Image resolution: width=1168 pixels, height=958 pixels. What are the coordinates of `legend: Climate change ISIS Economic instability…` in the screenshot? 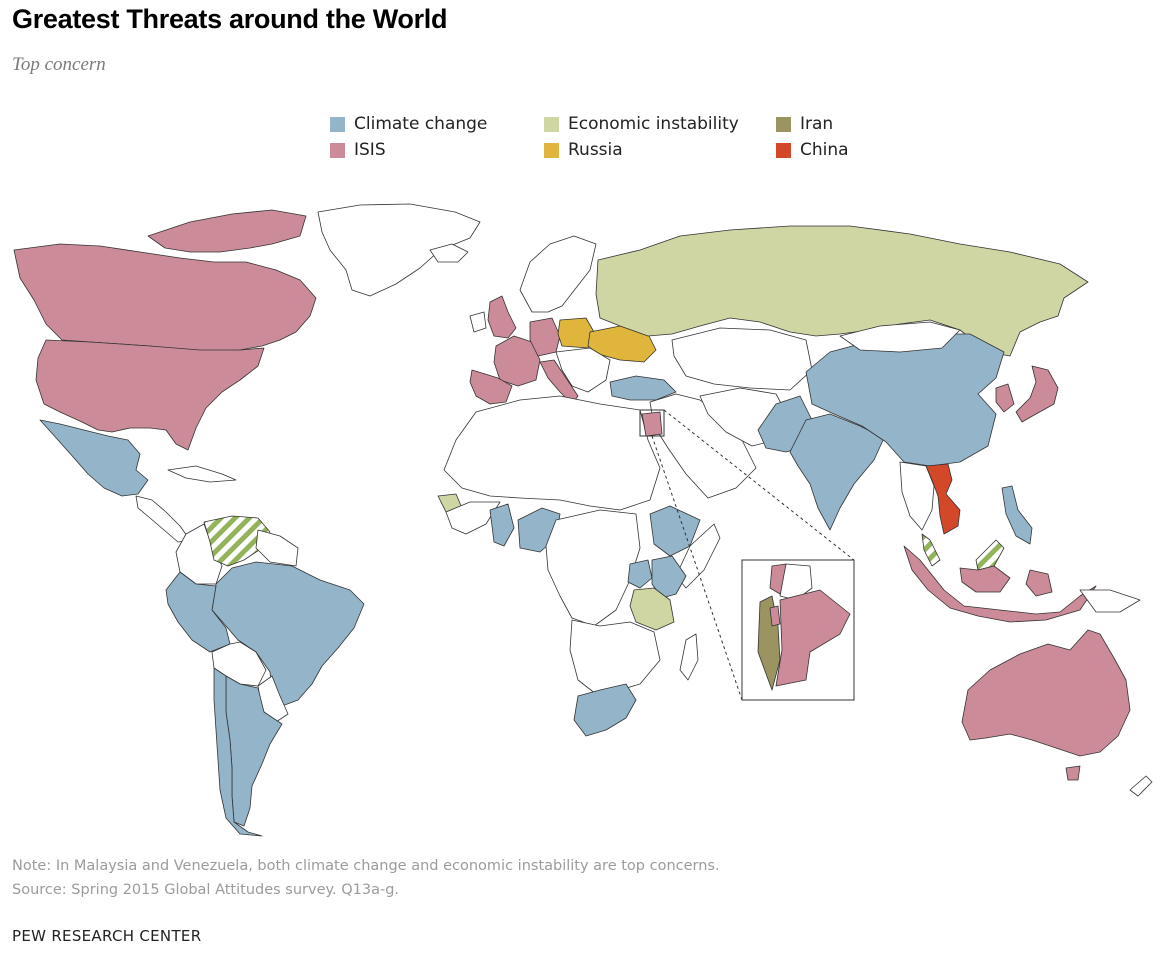 It's located at (610, 140).